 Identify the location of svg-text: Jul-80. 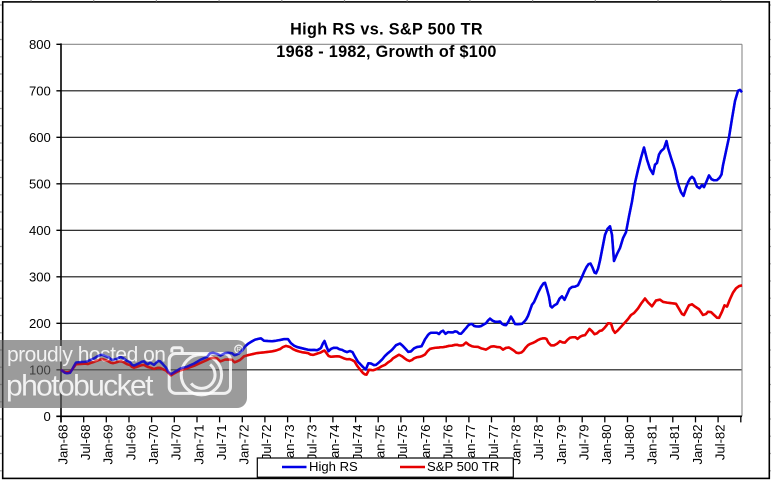
(629, 443).